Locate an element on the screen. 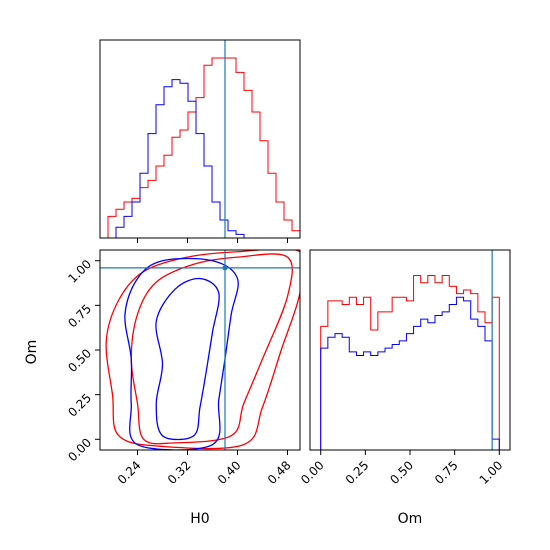 Image resolution: width=550 pixels, height=550 pixels. om-marginal-xtick-label-0.50: 0.50 is located at coordinates (401, 472).